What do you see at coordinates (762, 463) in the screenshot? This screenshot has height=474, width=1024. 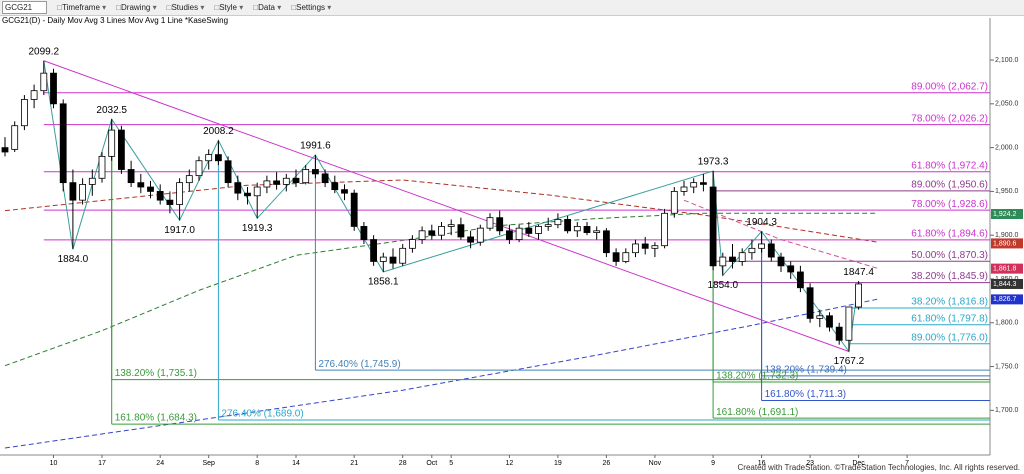 I see `x-tick-label: 16` at bounding box center [762, 463].